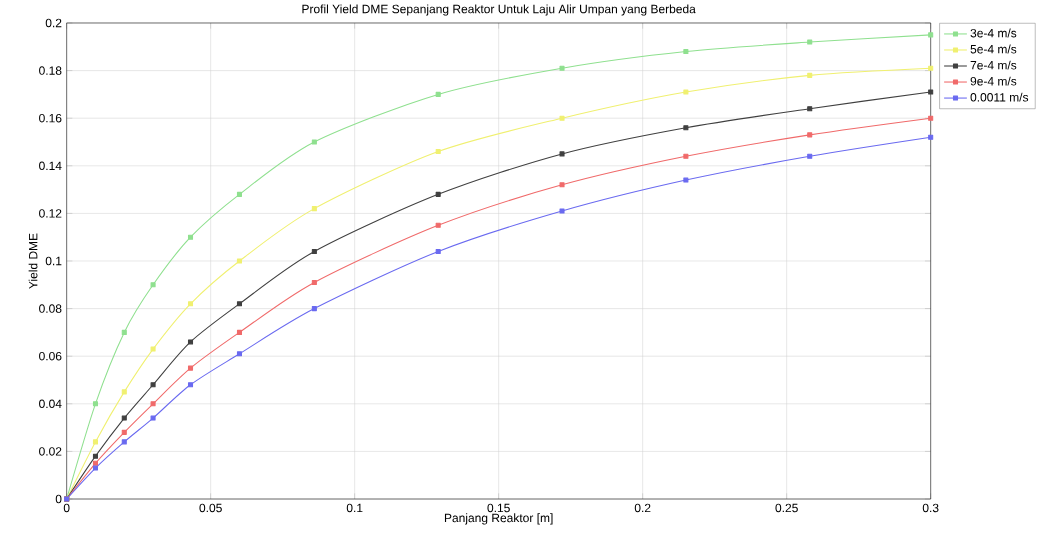 This screenshot has height=535, width=1052. Describe the element at coordinates (50, 70) in the screenshot. I see `y-tick-label: 0.18` at that location.